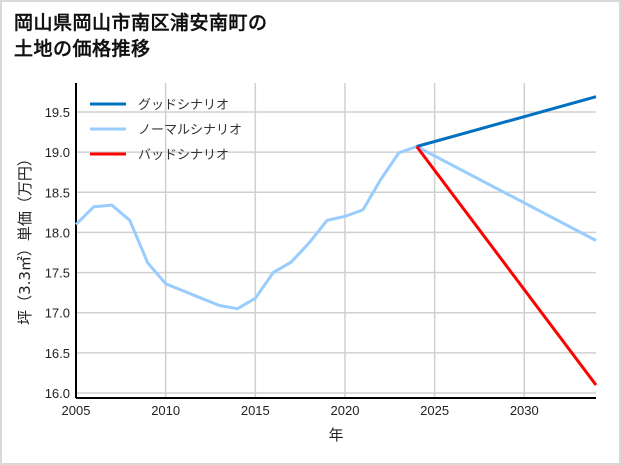 This screenshot has width=621, height=465. Describe the element at coordinates (345, 410) in the screenshot. I see `x-tick-label: 2020` at that location.